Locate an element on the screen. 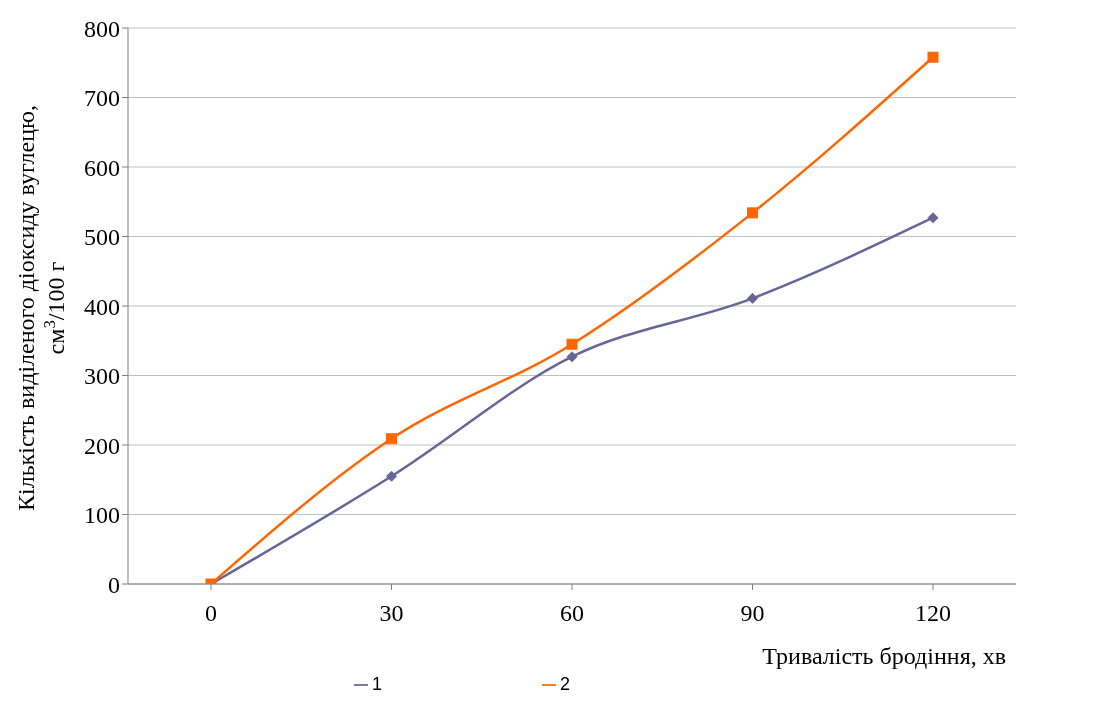 Image resolution: width=1100 pixels, height=713 pixels. x-tick-label: 60 is located at coordinates (572, 613).